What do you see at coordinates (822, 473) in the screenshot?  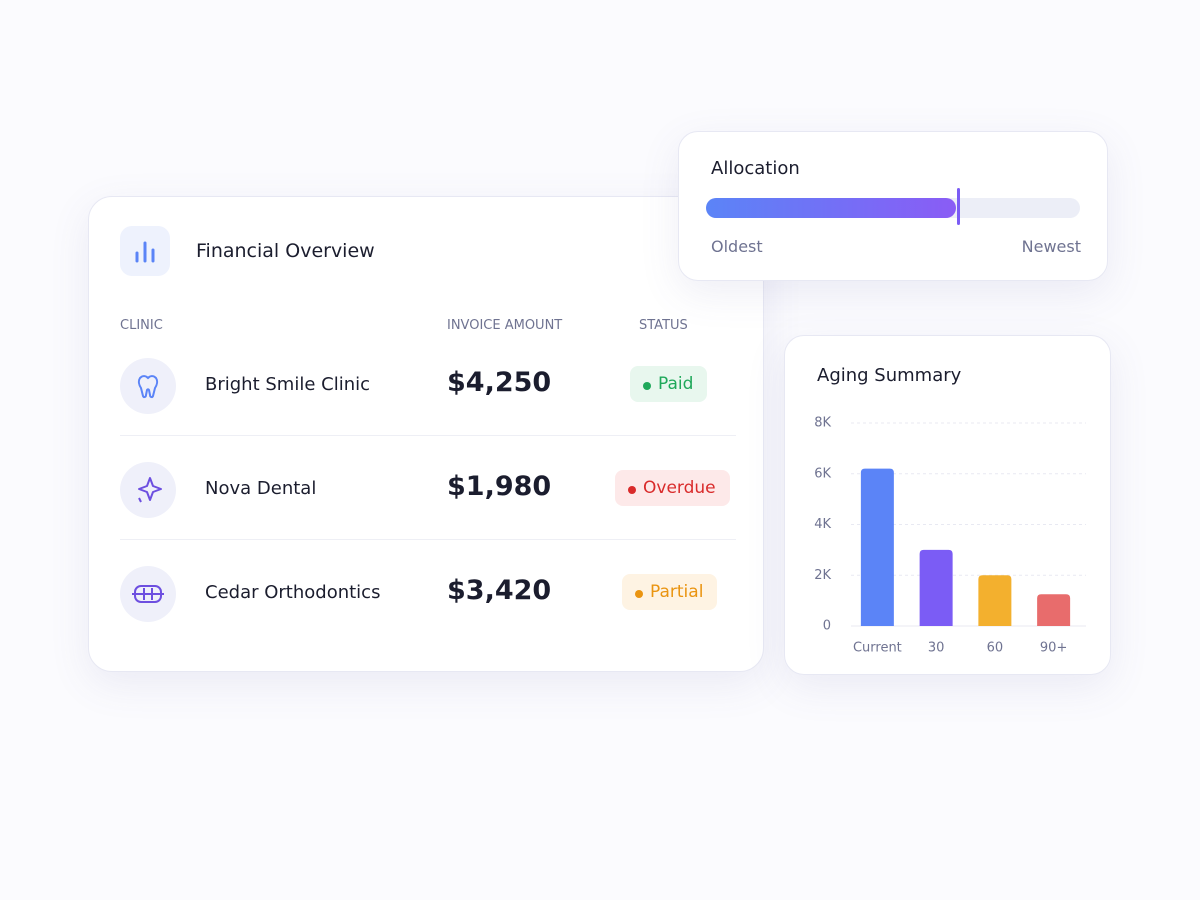 I see `y-tick-label: 6K` at bounding box center [822, 473].